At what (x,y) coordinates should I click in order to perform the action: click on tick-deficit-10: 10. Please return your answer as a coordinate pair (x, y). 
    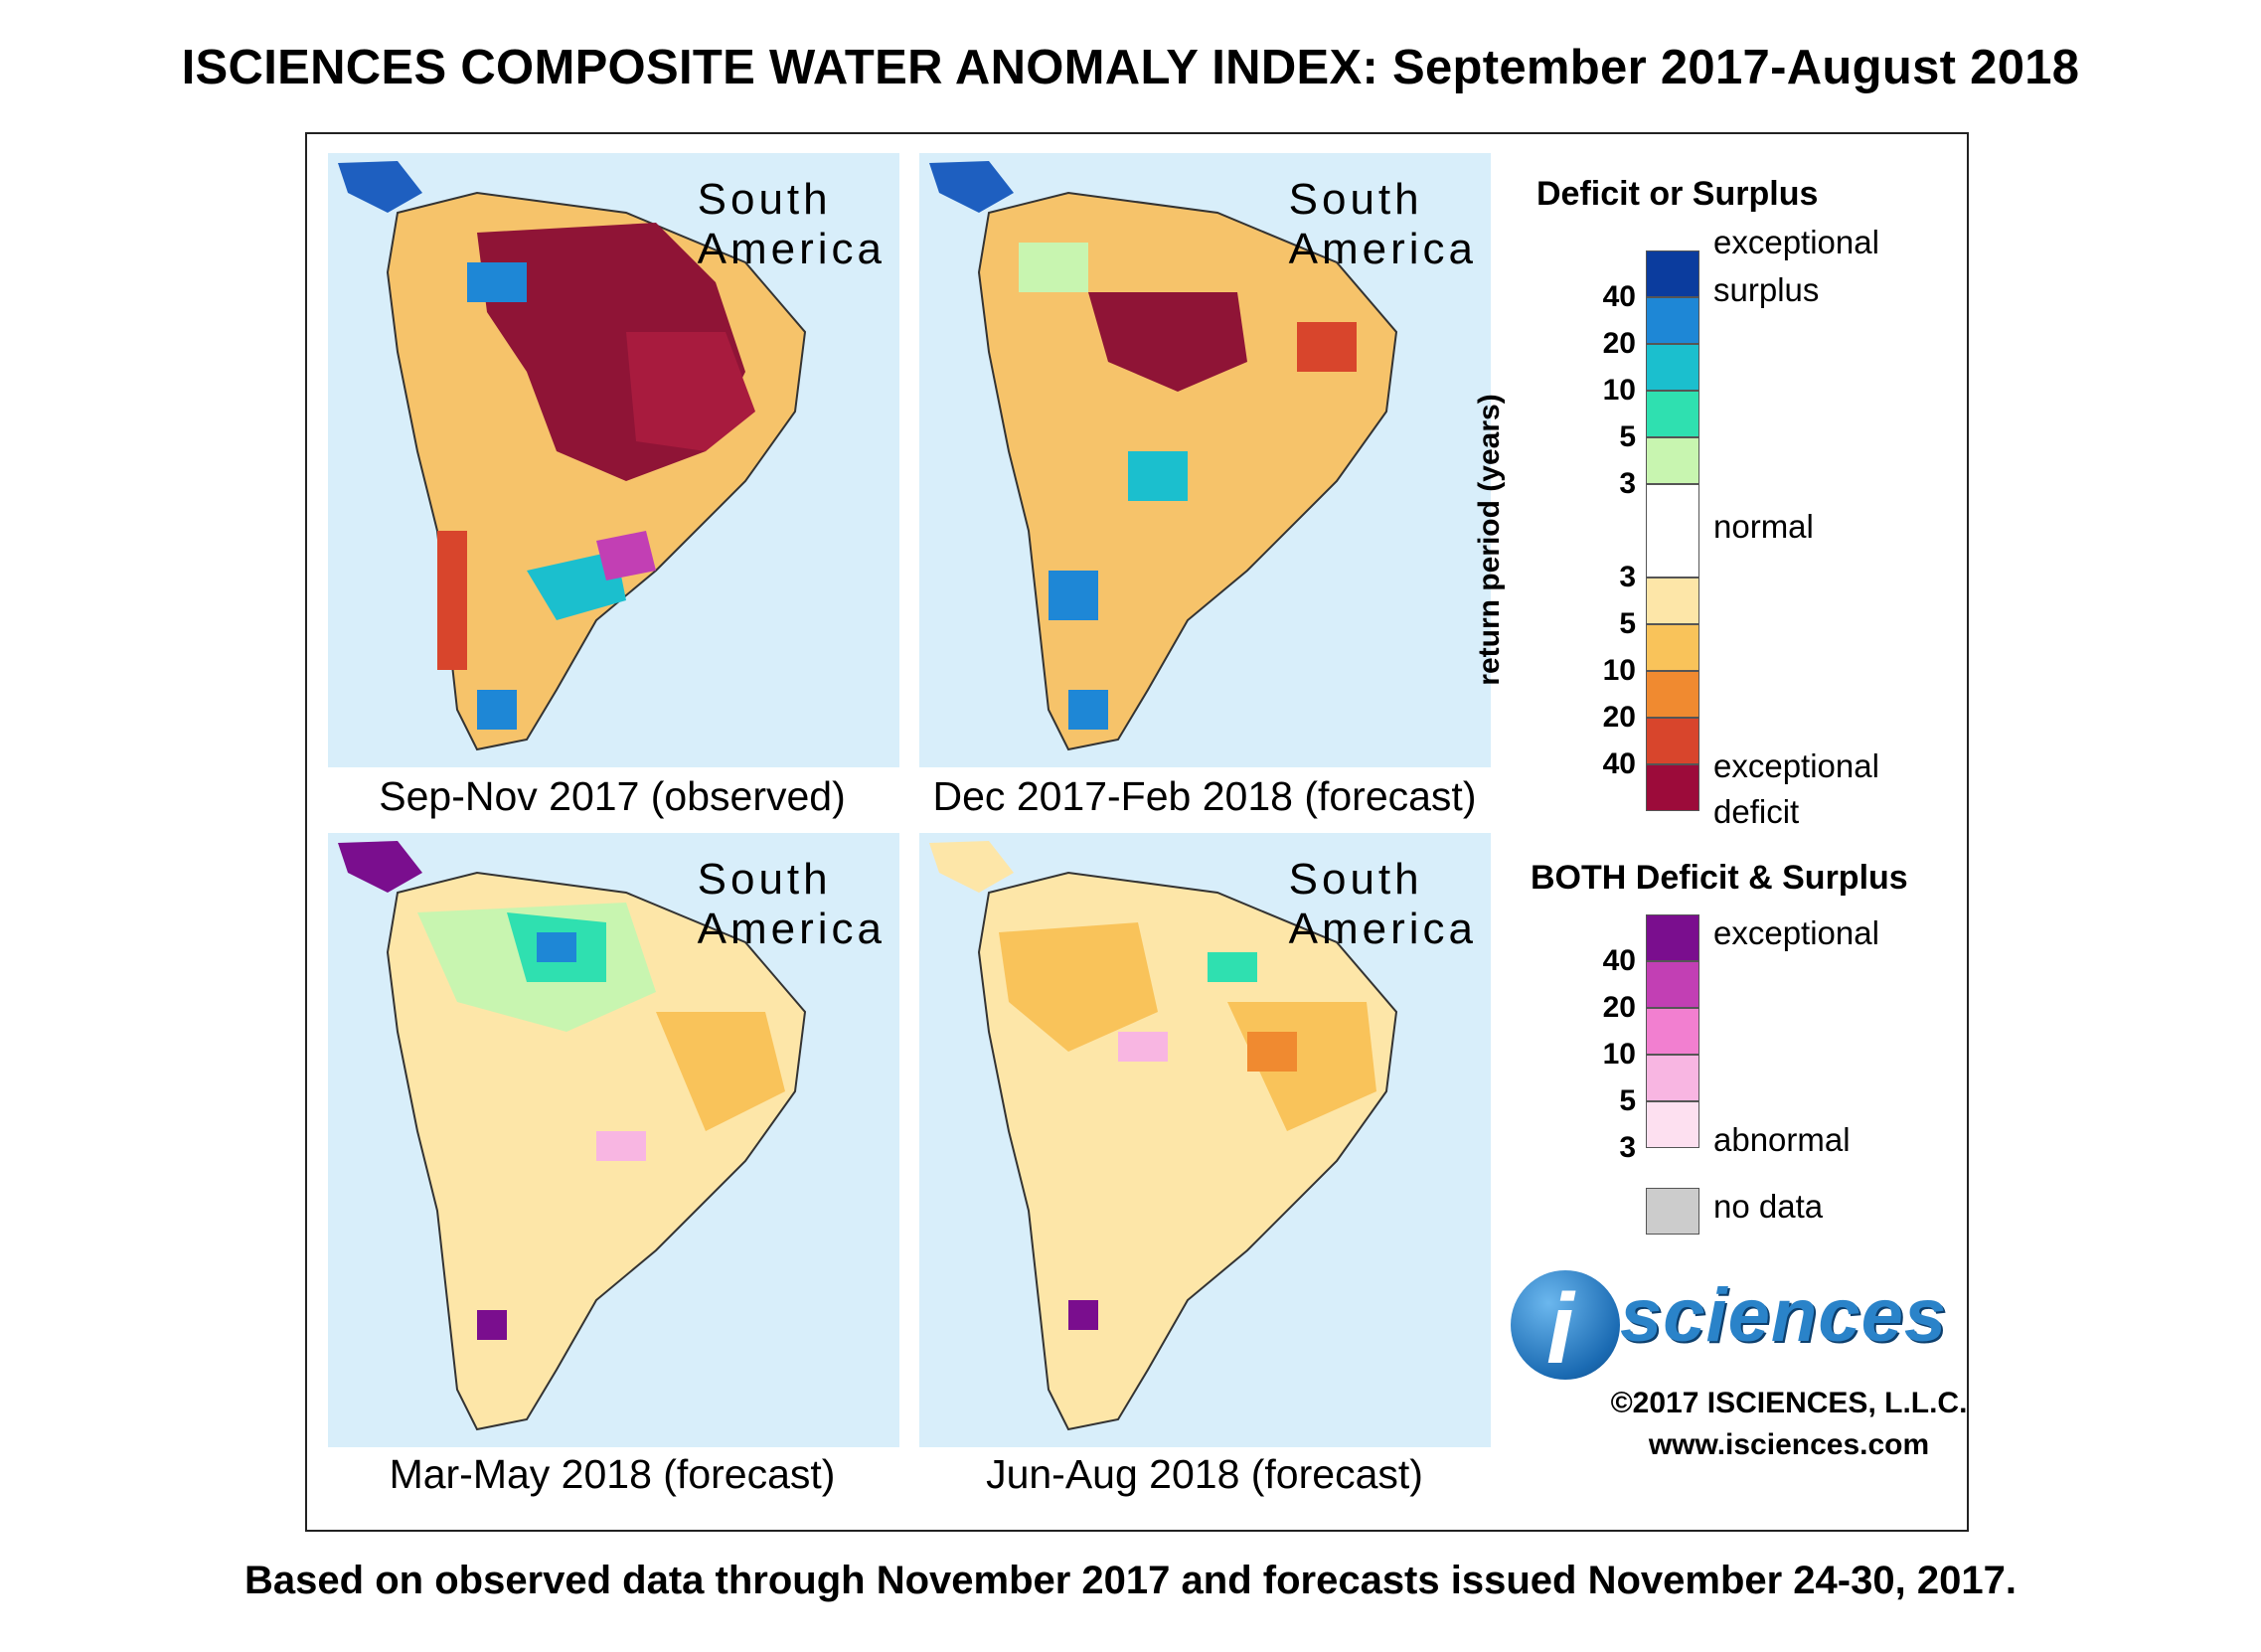
    Looking at the image, I should click on (1619, 670).